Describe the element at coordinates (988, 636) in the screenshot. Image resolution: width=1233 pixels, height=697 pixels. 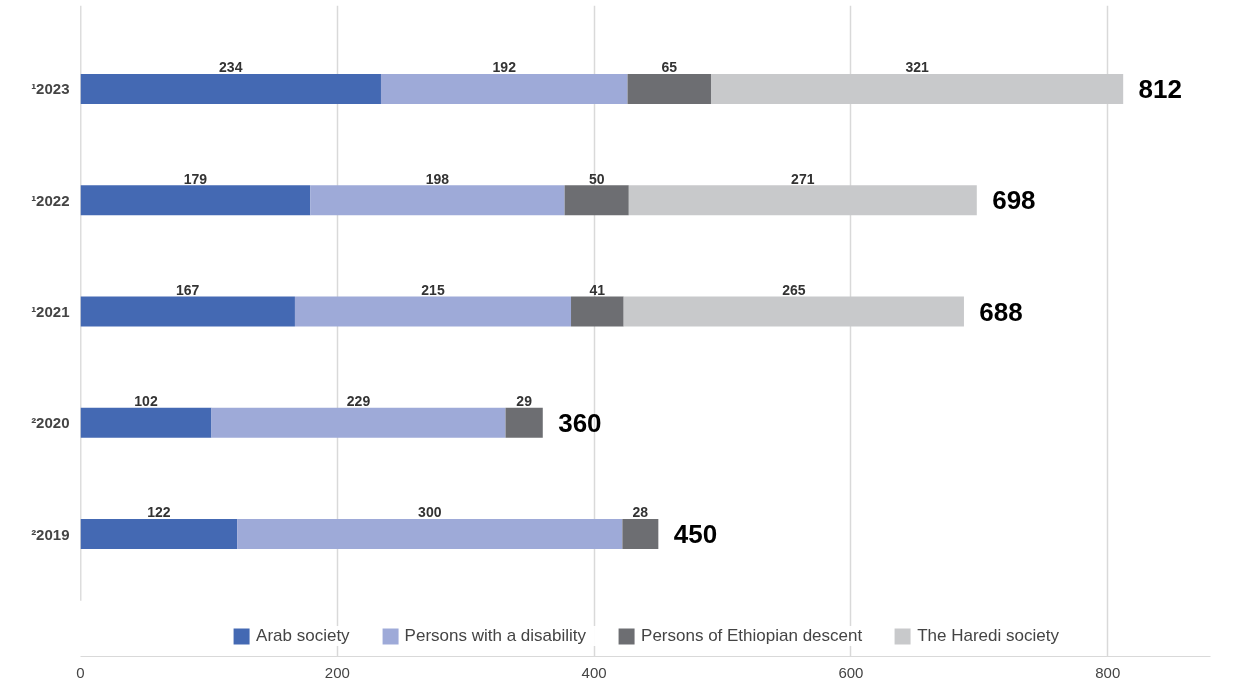
I see `legend-label: The Haredi society` at that location.